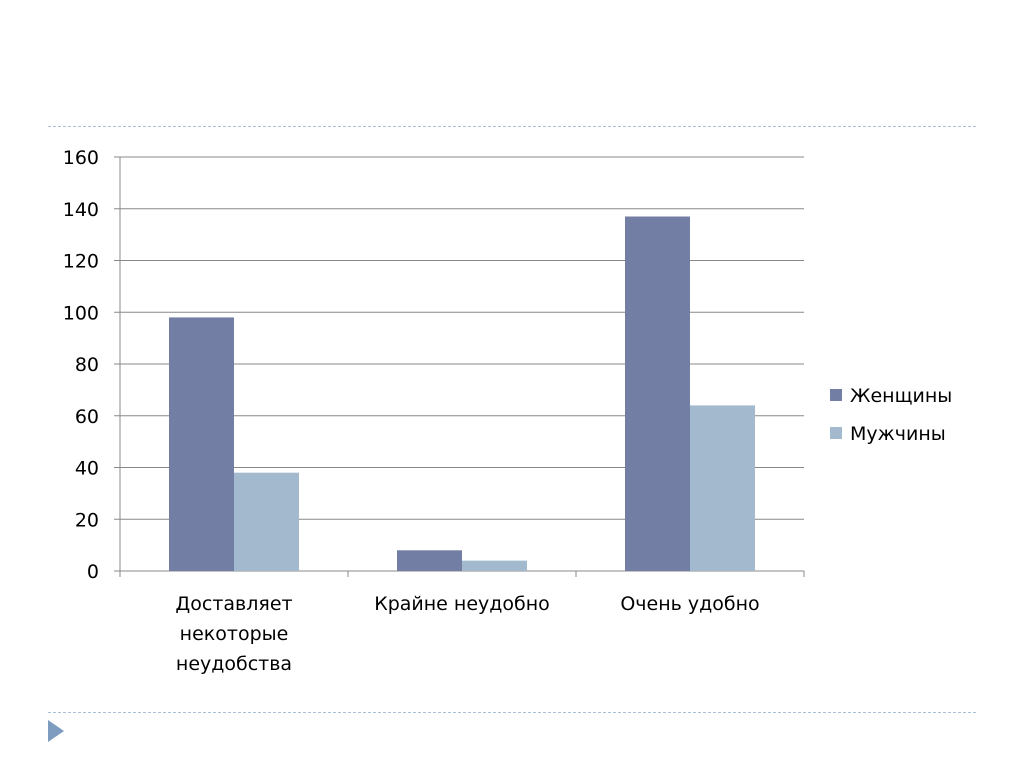 The image size is (1024, 767). What do you see at coordinates (56, 731) in the screenshot?
I see `next-slide-triangle-icon` at bounding box center [56, 731].